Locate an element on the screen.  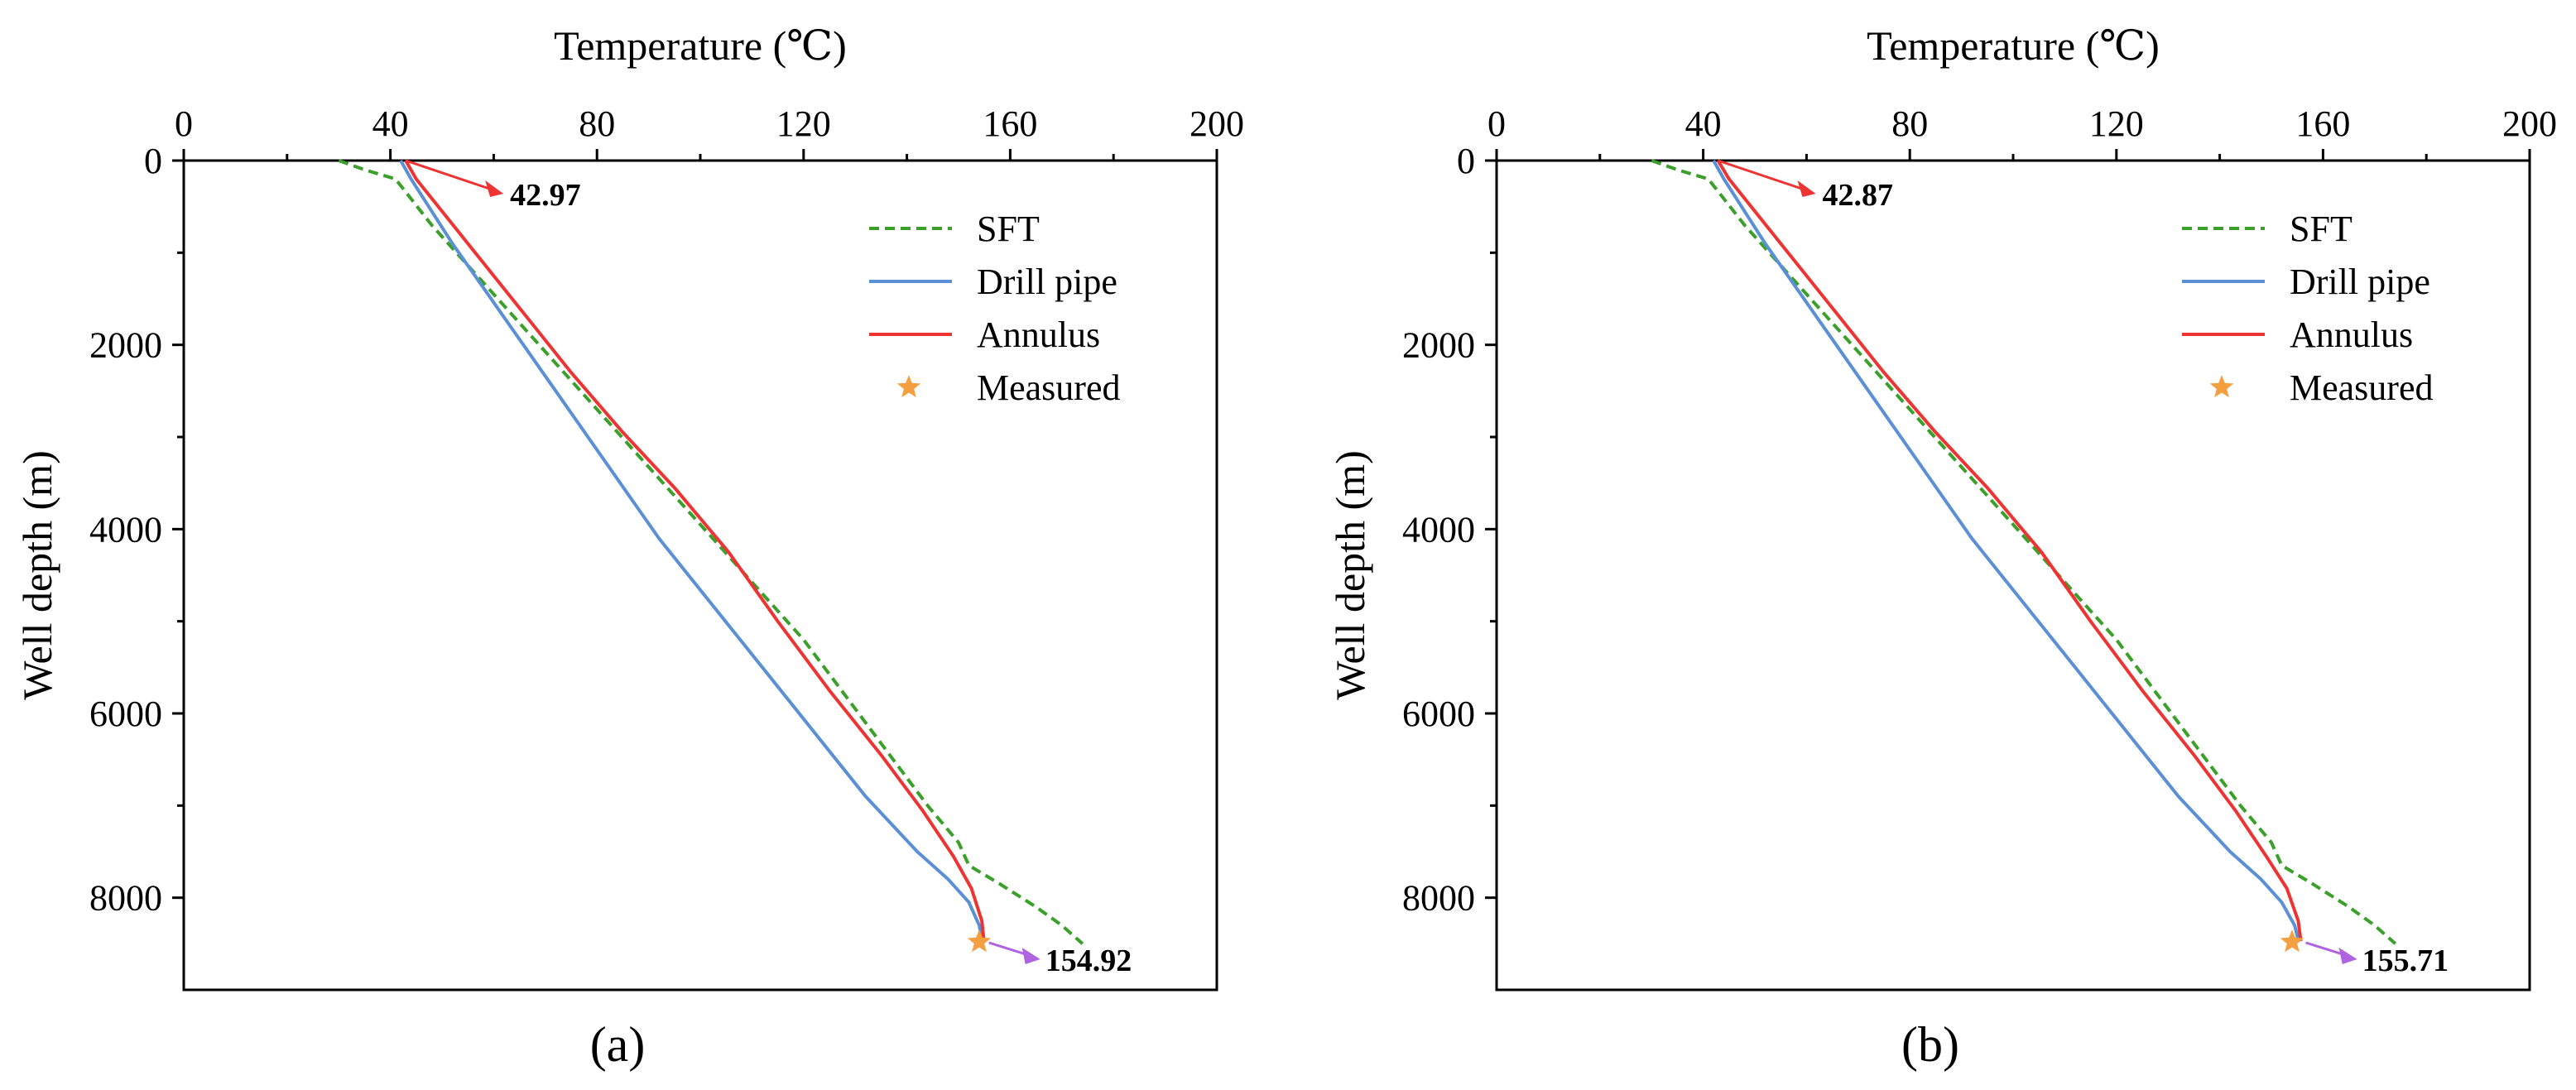
annotation-label: 42.87 is located at coordinates (1858, 195).